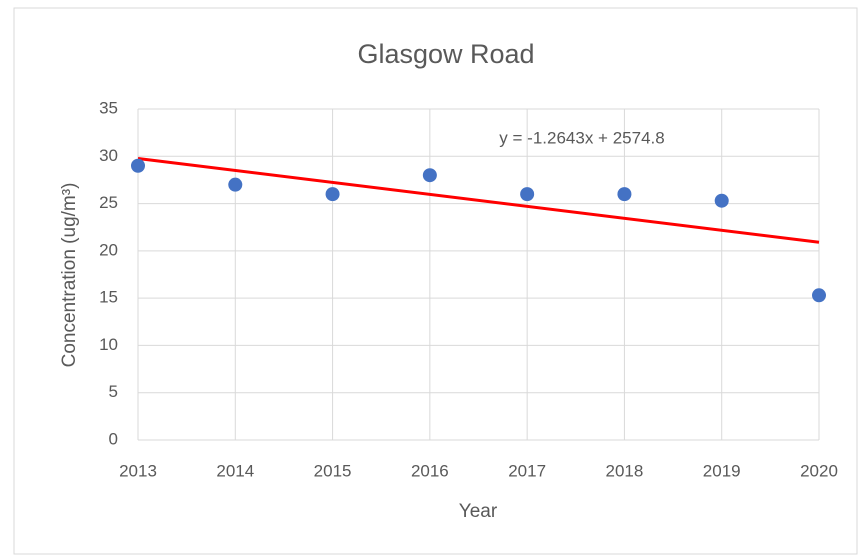 This screenshot has height=555, width=858. What do you see at coordinates (527, 470) in the screenshot?
I see `x-tick-label: 2017` at bounding box center [527, 470].